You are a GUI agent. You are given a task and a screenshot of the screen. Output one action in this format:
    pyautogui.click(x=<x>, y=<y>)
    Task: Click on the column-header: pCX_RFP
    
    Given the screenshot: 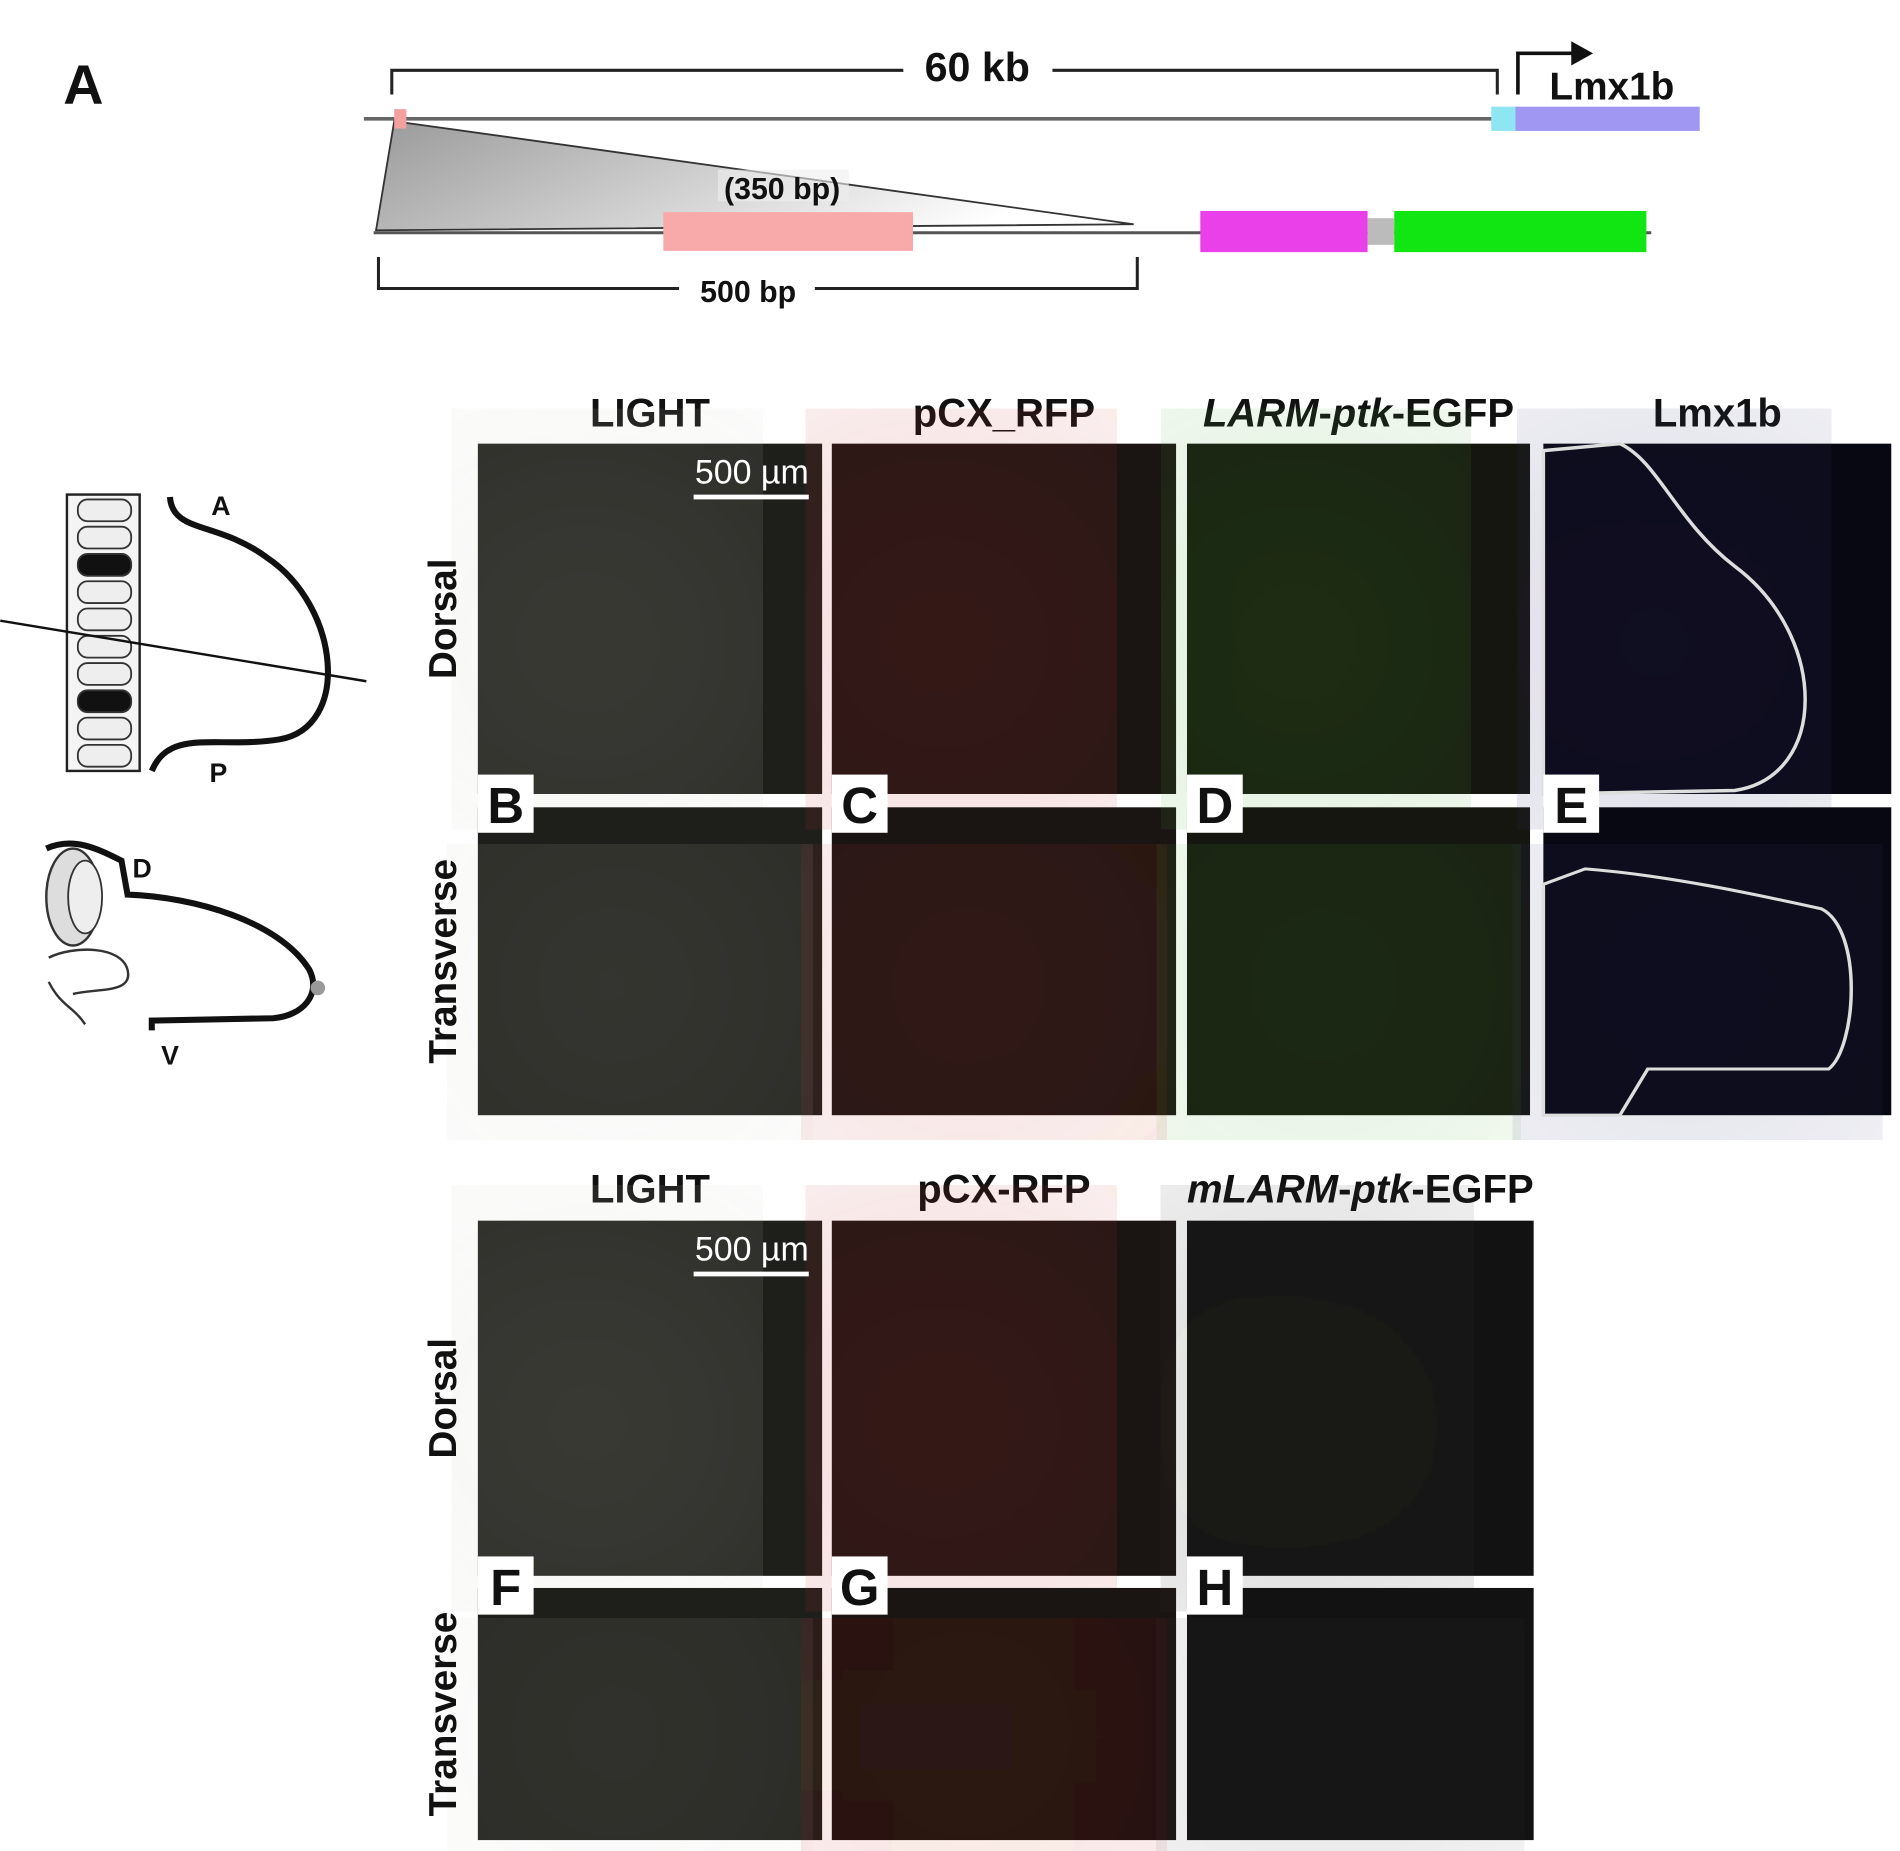 What is the action you would take?
    pyautogui.click(x=1004, y=414)
    